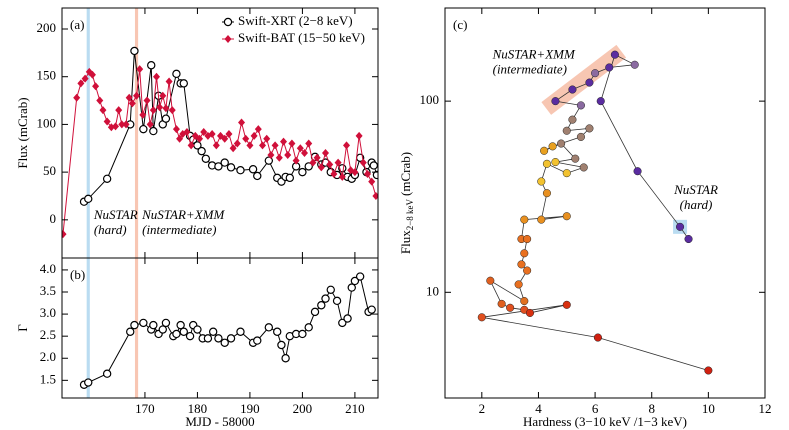 This screenshot has width=789, height=430. I want to click on y-axis-label: Γ, so click(22, 328).